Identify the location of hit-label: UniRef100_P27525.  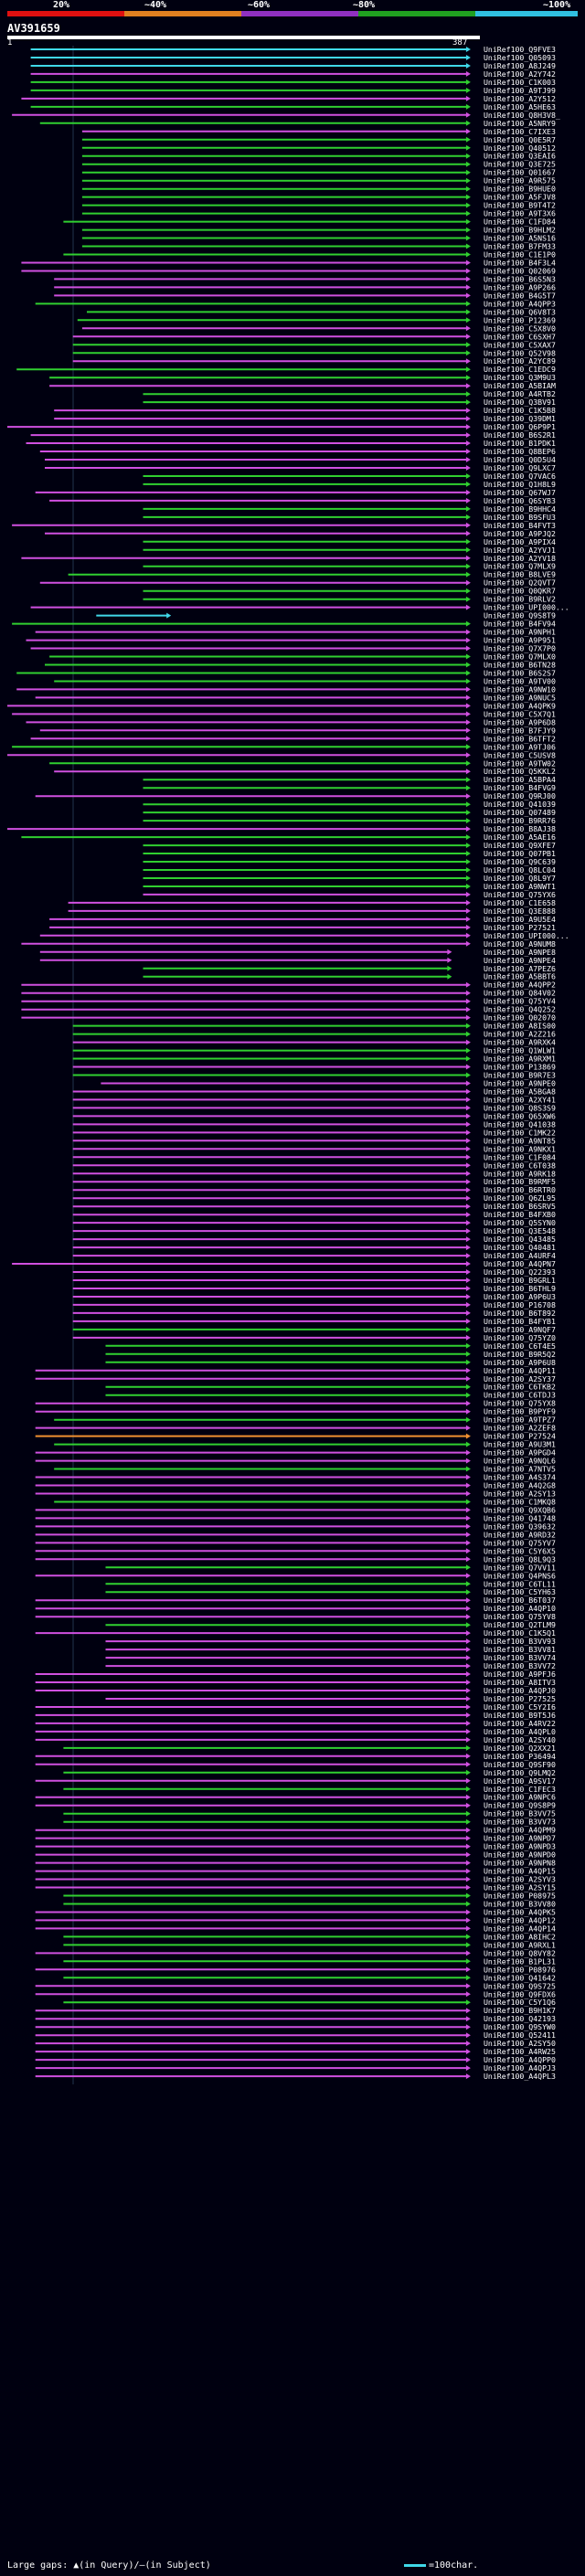
(520, 1698).